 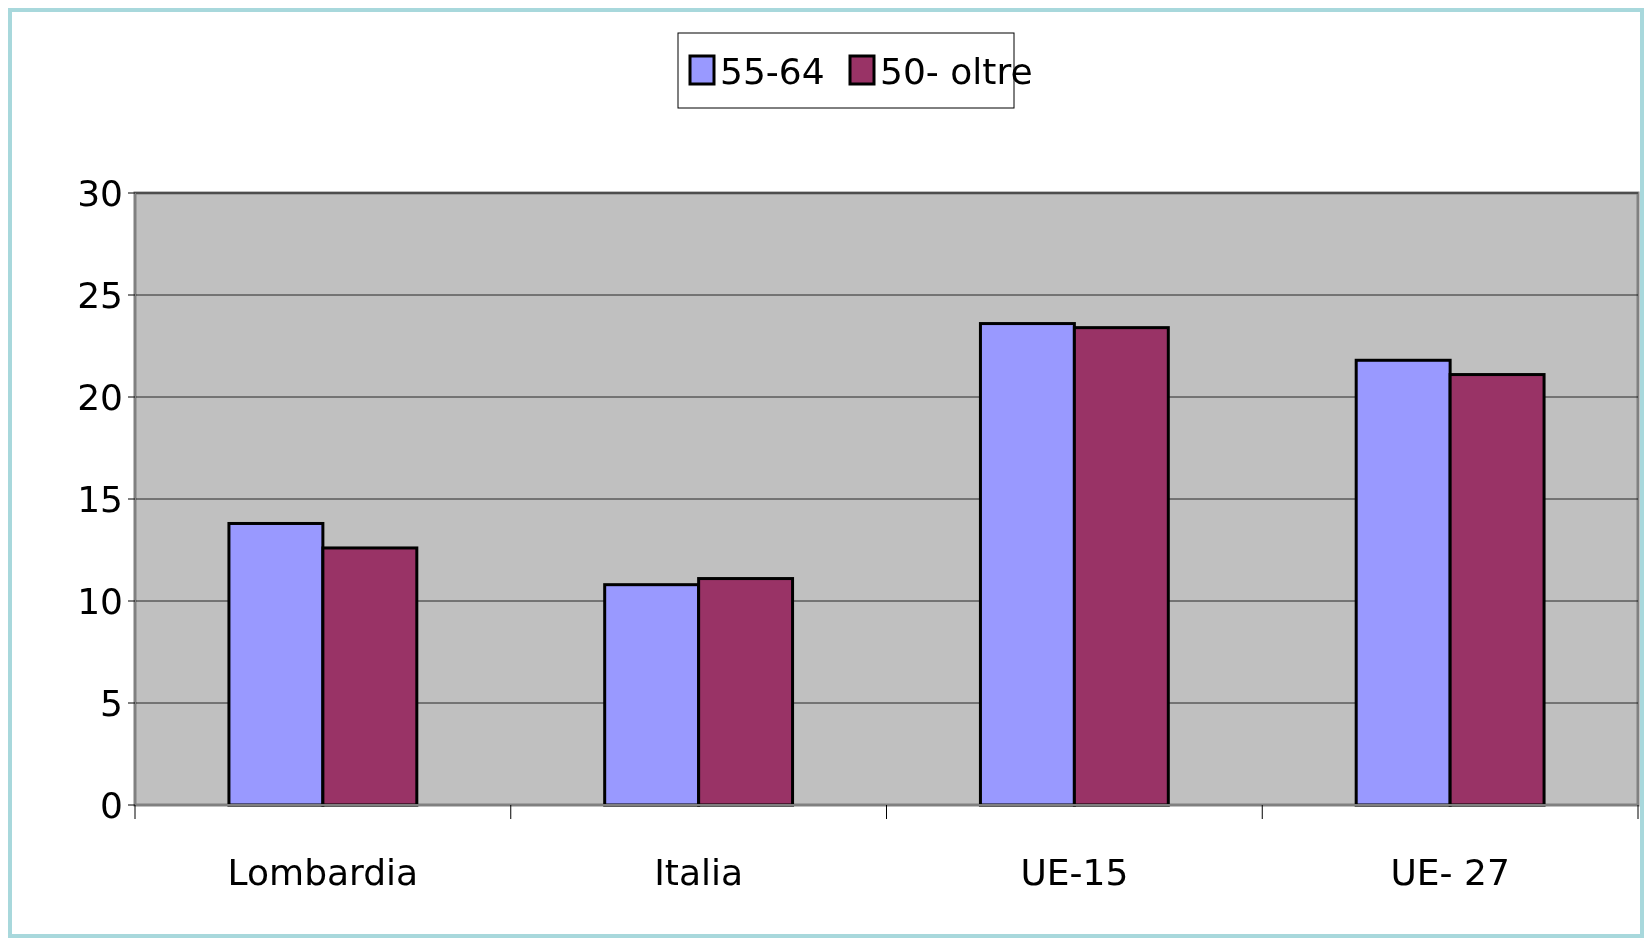 I want to click on legend-label: 50- oltre, so click(x=956, y=71).